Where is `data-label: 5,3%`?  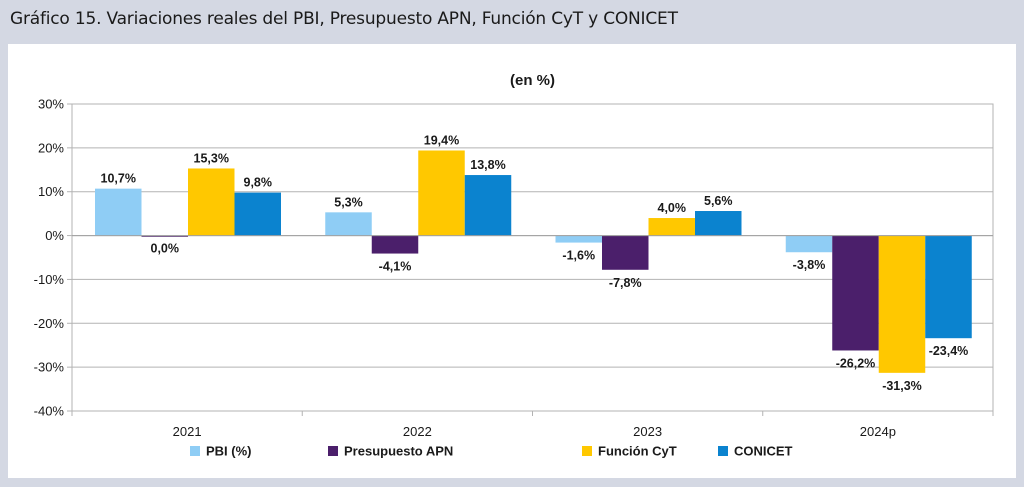
data-label: 5,3% is located at coordinates (348, 202).